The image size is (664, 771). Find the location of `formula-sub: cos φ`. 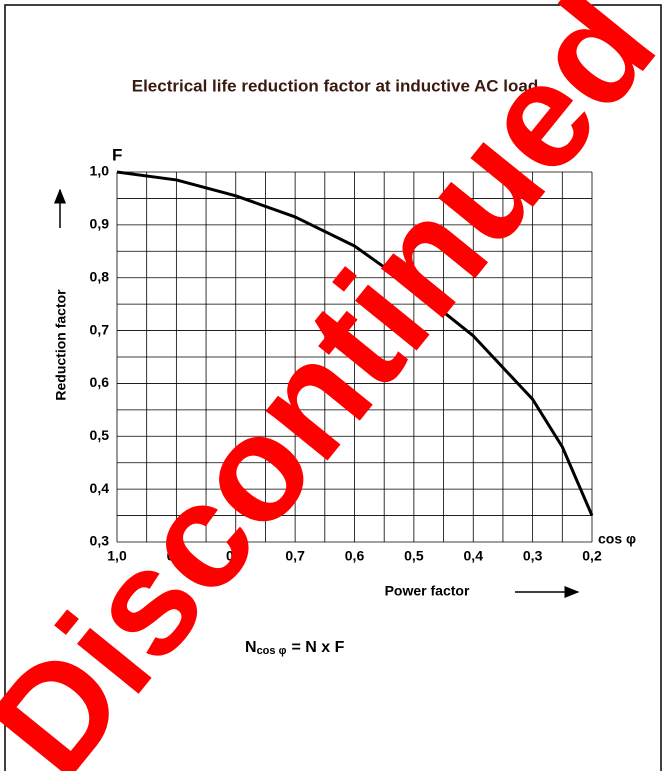

formula-sub: cos φ is located at coordinates (272, 651).